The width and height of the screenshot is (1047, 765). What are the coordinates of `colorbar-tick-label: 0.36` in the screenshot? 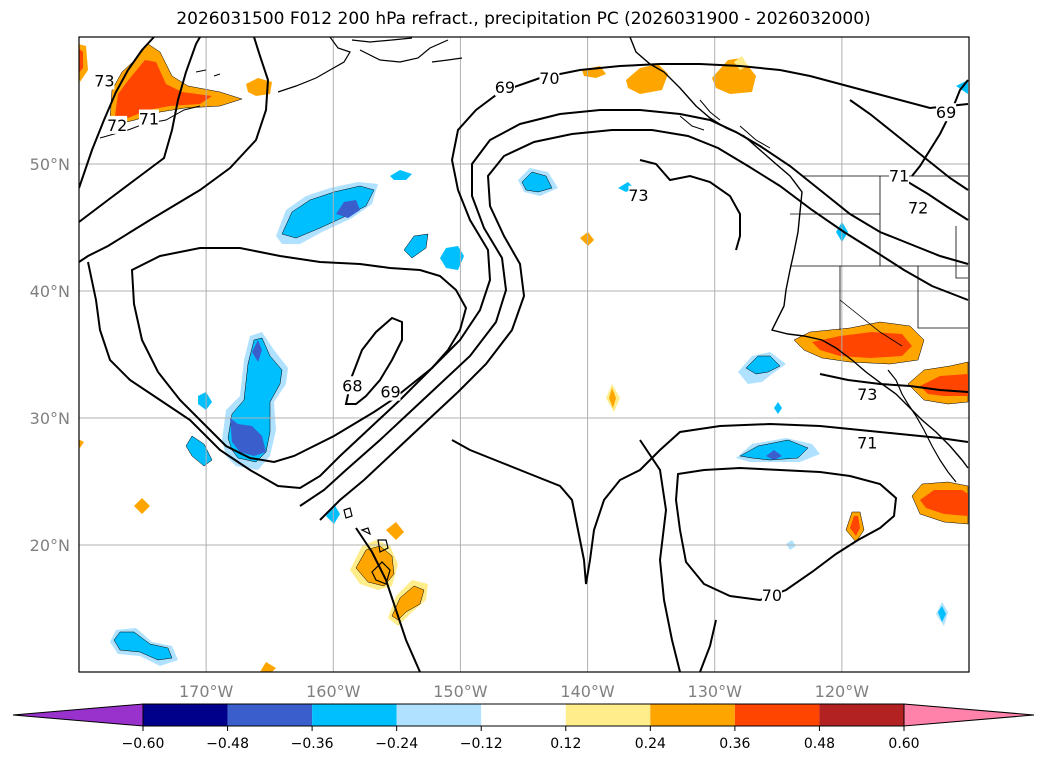 It's located at (734, 744).